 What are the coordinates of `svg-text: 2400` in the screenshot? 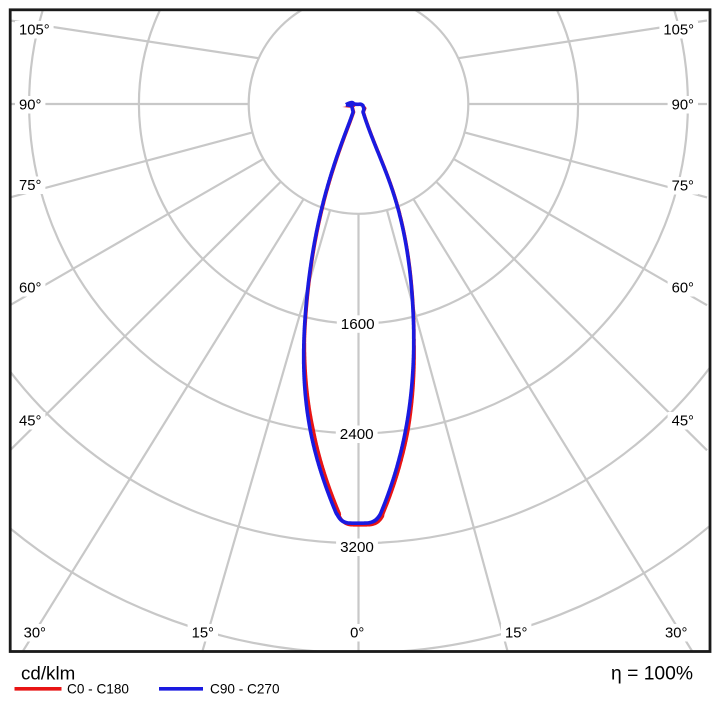 It's located at (357, 434).